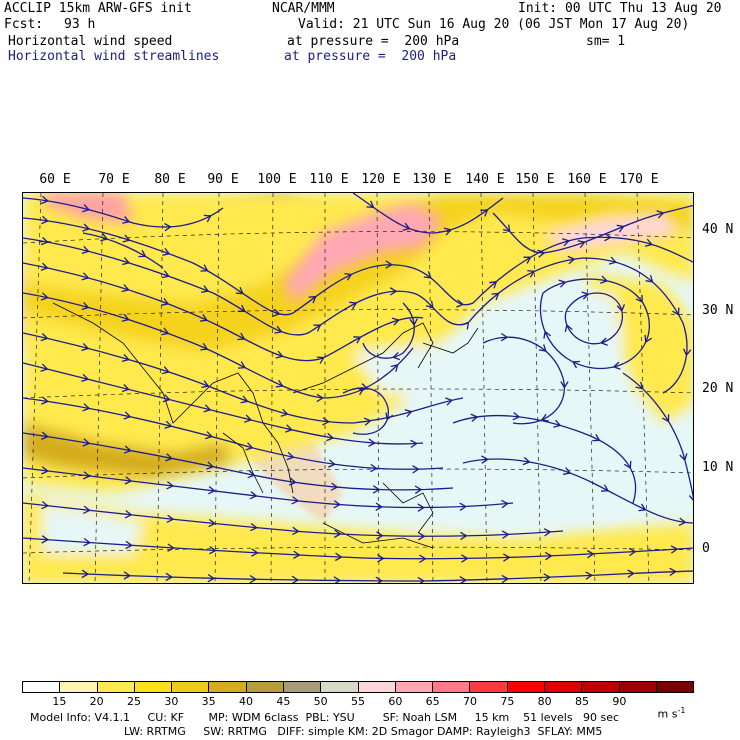 Image resolution: width=740 pixels, height=740 pixels. What do you see at coordinates (80, 24) in the screenshot?
I see `forecast-hour: 93 h` at bounding box center [80, 24].